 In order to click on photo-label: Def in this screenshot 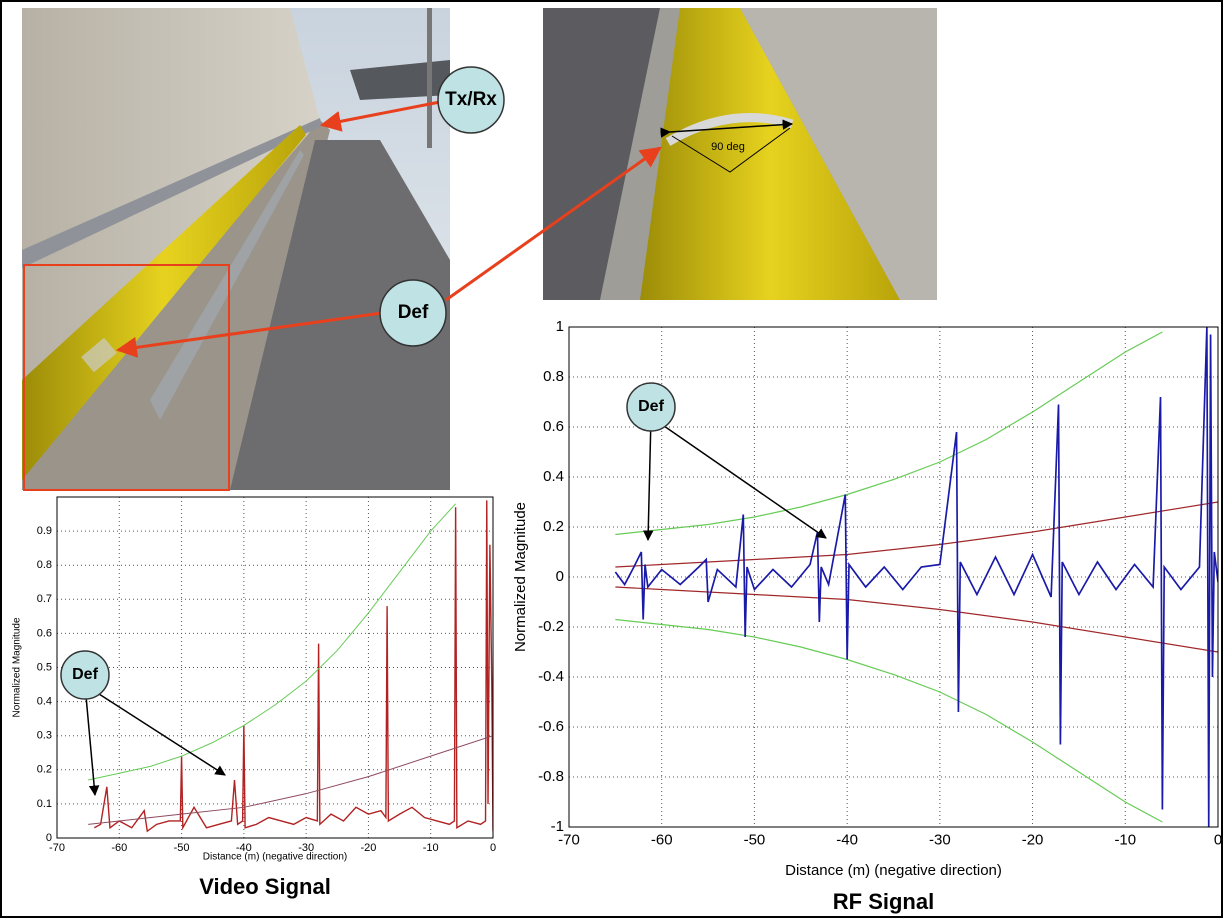, I will do `click(413, 312)`.